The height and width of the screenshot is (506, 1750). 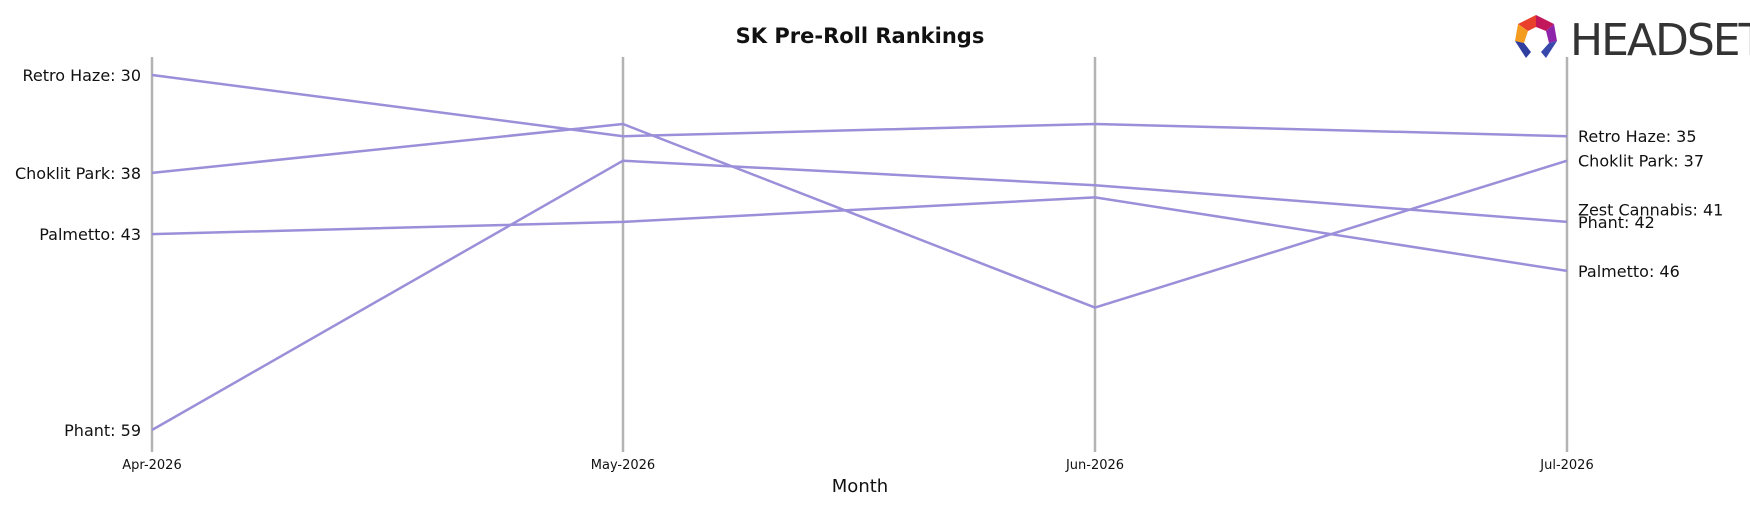 What do you see at coordinates (90, 234) in the screenshot?
I see `left-label-palmetto: Palmetto: 43` at bounding box center [90, 234].